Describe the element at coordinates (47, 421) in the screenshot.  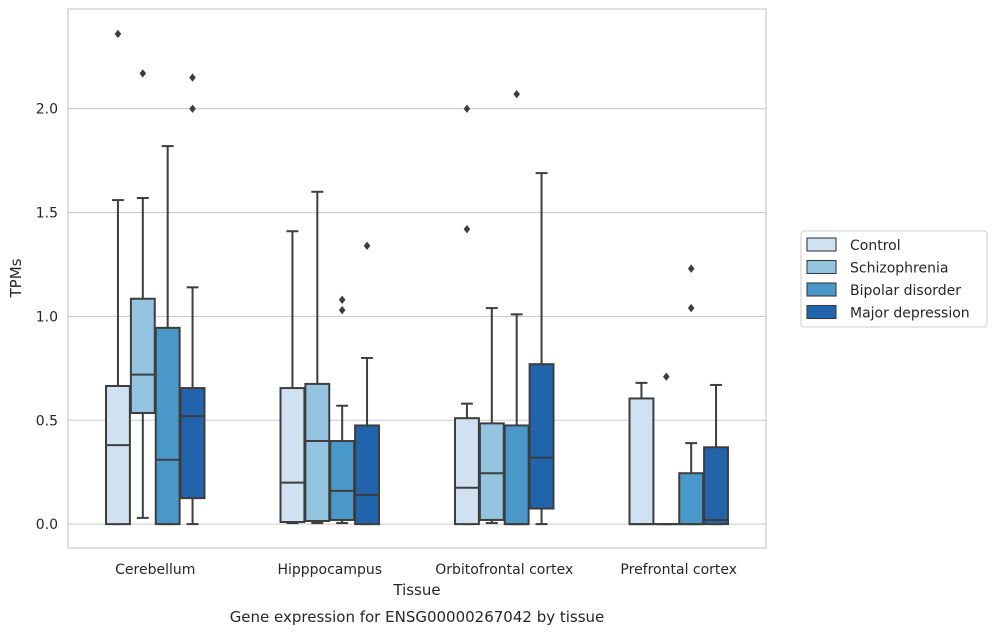
I see `y-tick-label: 0.5` at that location.